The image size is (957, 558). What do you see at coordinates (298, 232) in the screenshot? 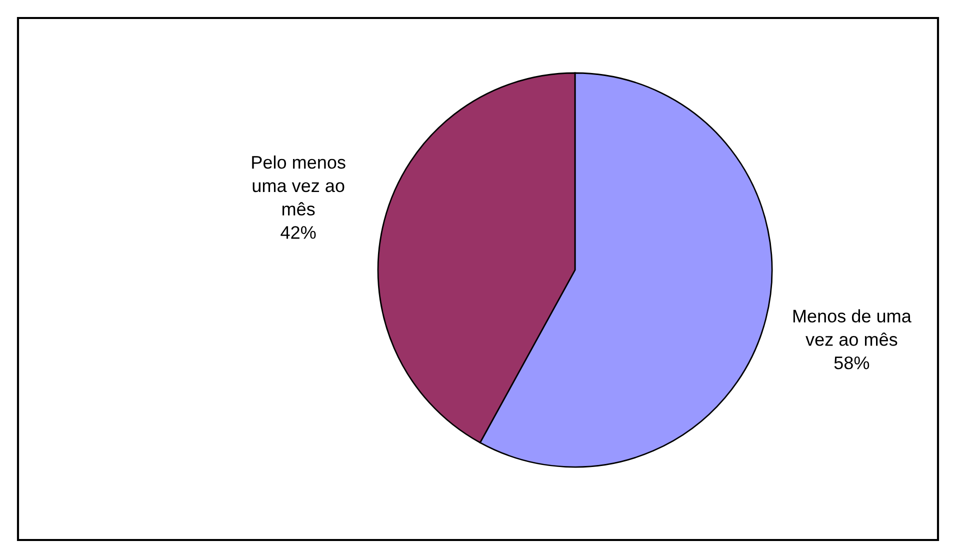
I see `data-label: 42%` at bounding box center [298, 232].